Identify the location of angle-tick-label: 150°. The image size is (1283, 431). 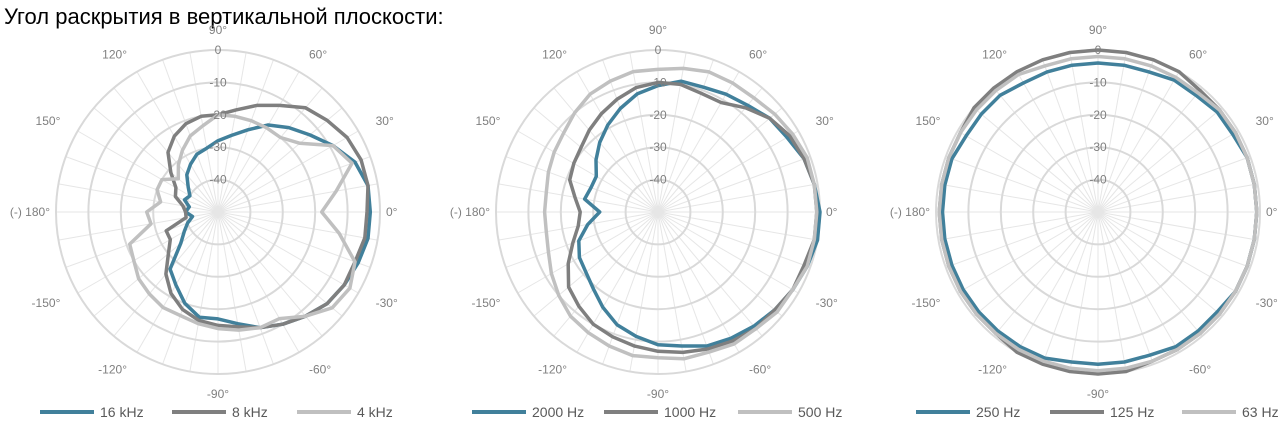
(48, 121).